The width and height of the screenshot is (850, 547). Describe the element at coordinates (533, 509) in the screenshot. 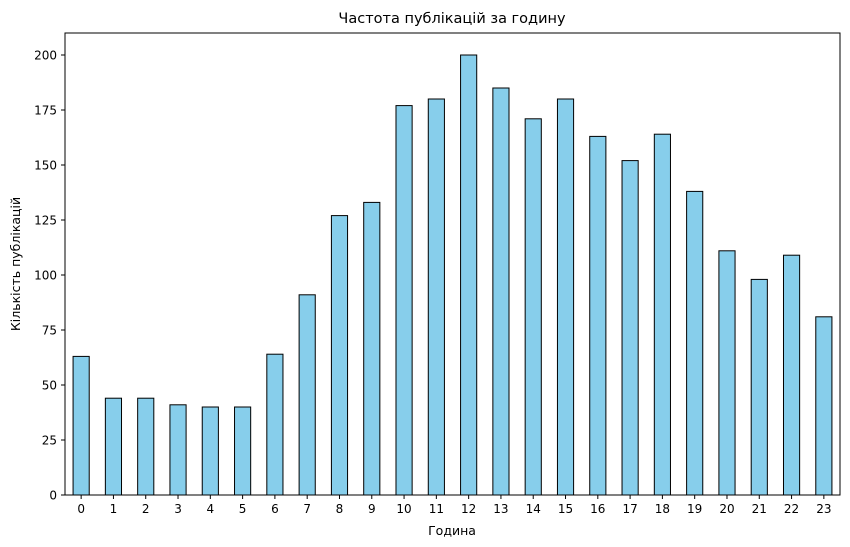

I see `x-tick-label: 14` at that location.